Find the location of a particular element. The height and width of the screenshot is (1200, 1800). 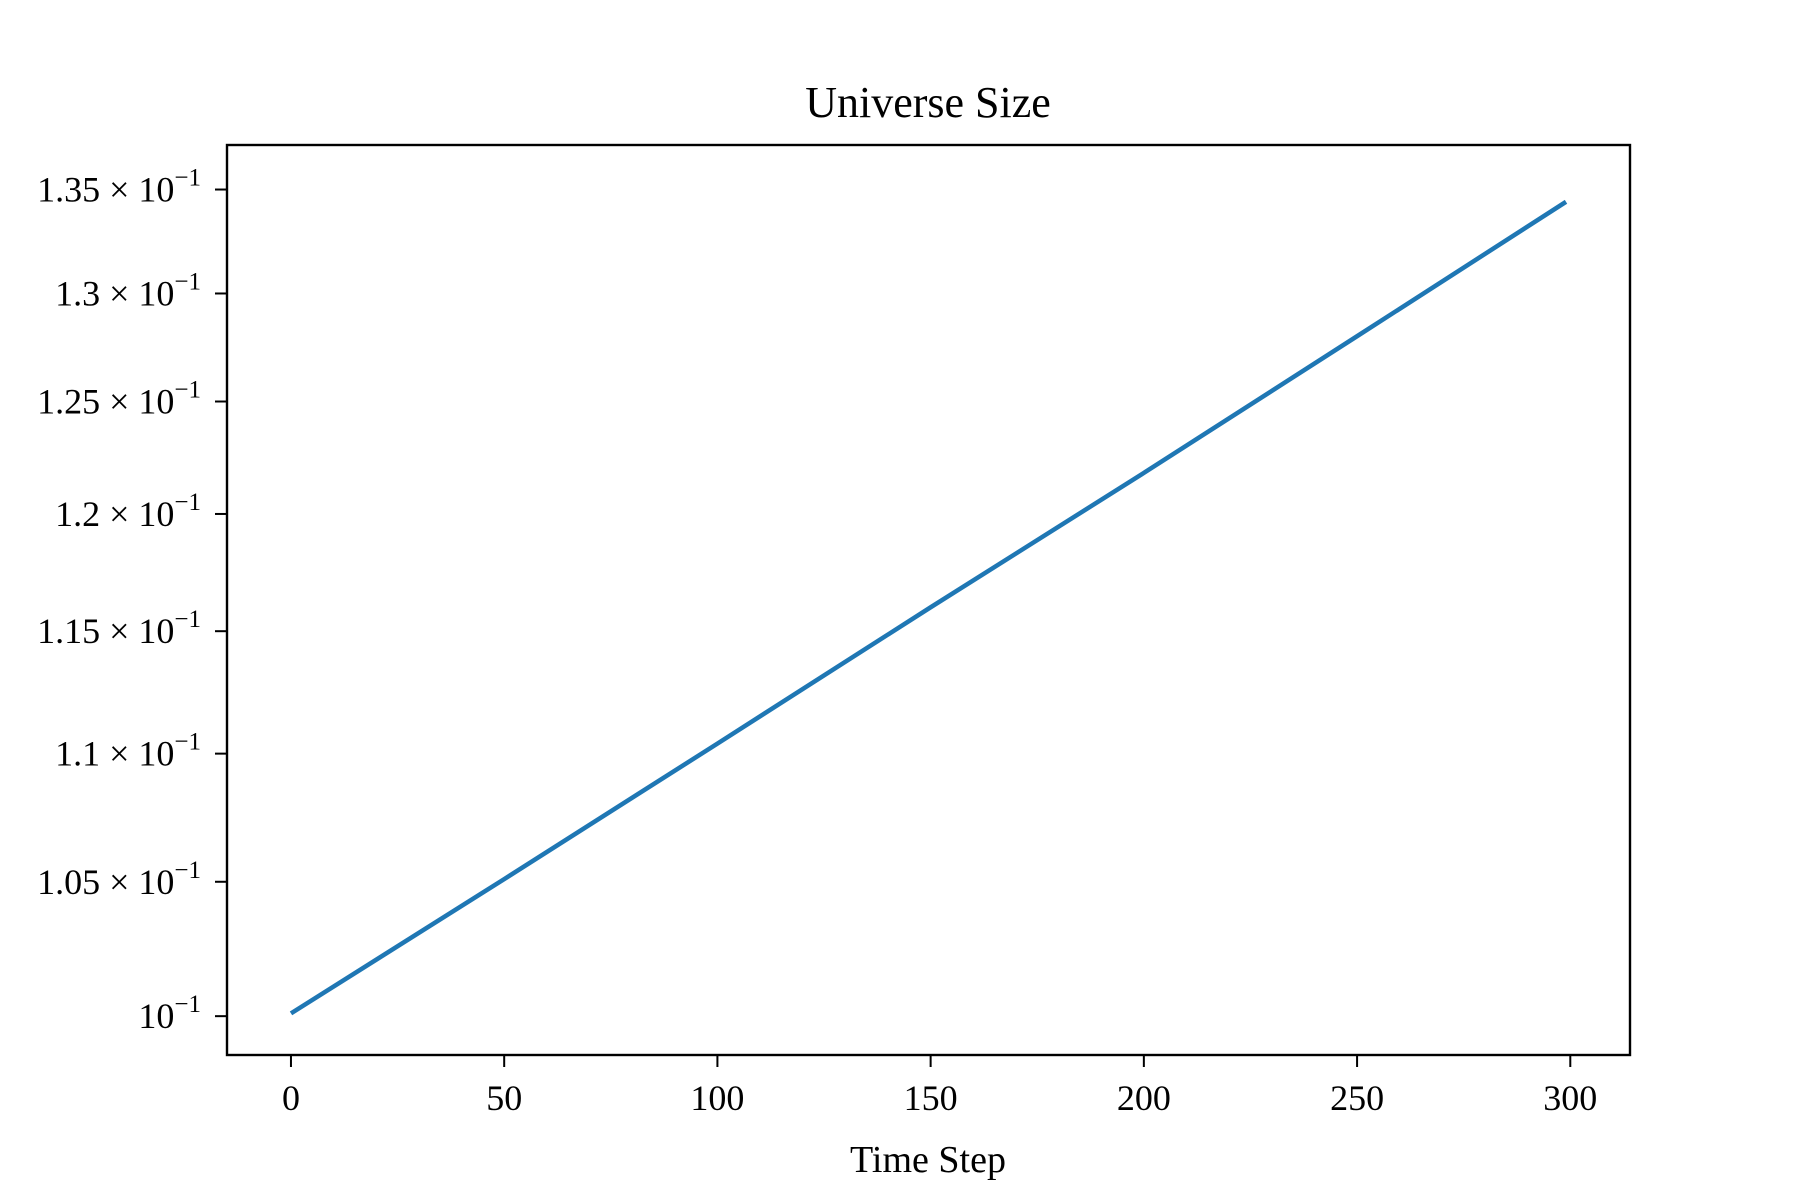

x-tick-label: 0 is located at coordinates (291, 1098).